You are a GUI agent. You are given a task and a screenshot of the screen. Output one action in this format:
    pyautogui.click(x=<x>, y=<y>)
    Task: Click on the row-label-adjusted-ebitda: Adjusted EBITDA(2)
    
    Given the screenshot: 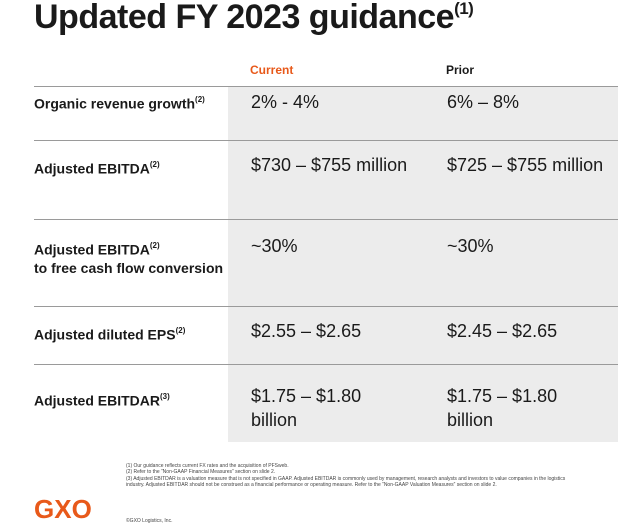 What is the action you would take?
    pyautogui.click(x=97, y=168)
    